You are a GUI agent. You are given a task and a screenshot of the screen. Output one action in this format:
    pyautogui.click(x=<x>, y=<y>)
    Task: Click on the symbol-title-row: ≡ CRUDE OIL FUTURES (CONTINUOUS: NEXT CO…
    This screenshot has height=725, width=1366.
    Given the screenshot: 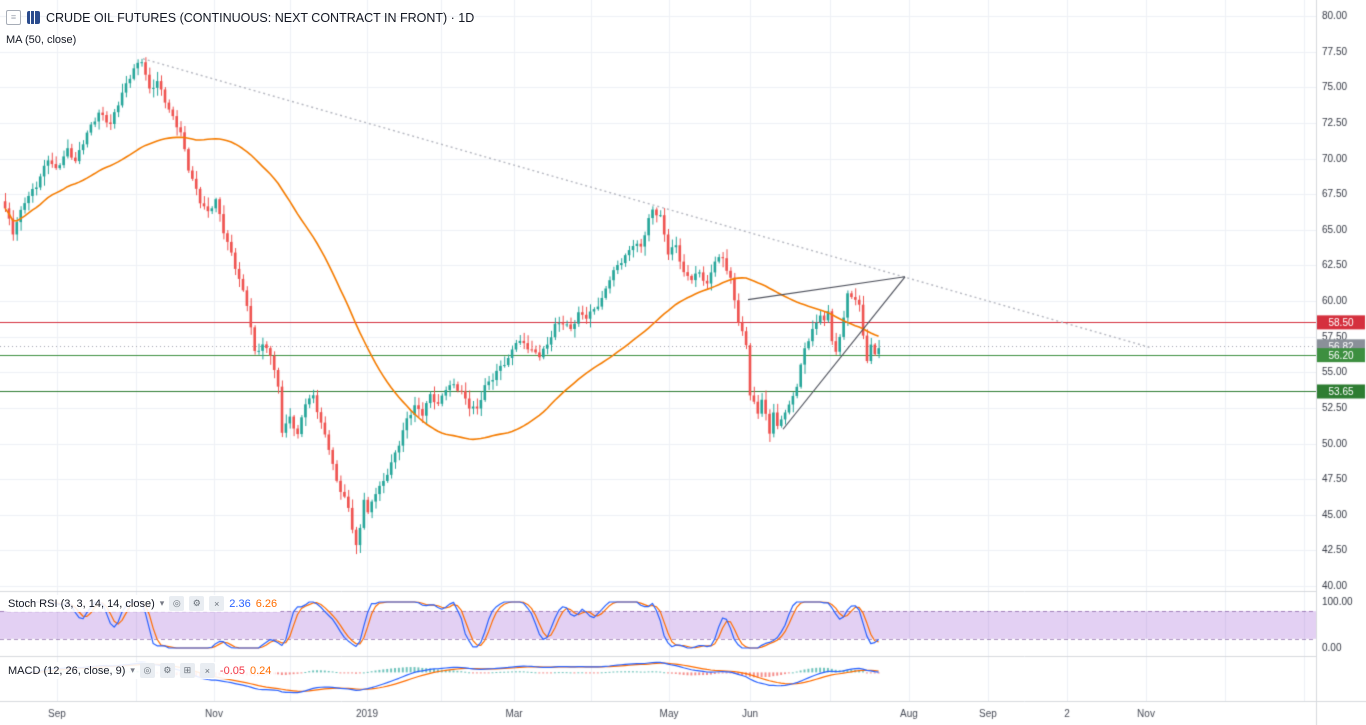 What is the action you would take?
    pyautogui.click(x=240, y=17)
    